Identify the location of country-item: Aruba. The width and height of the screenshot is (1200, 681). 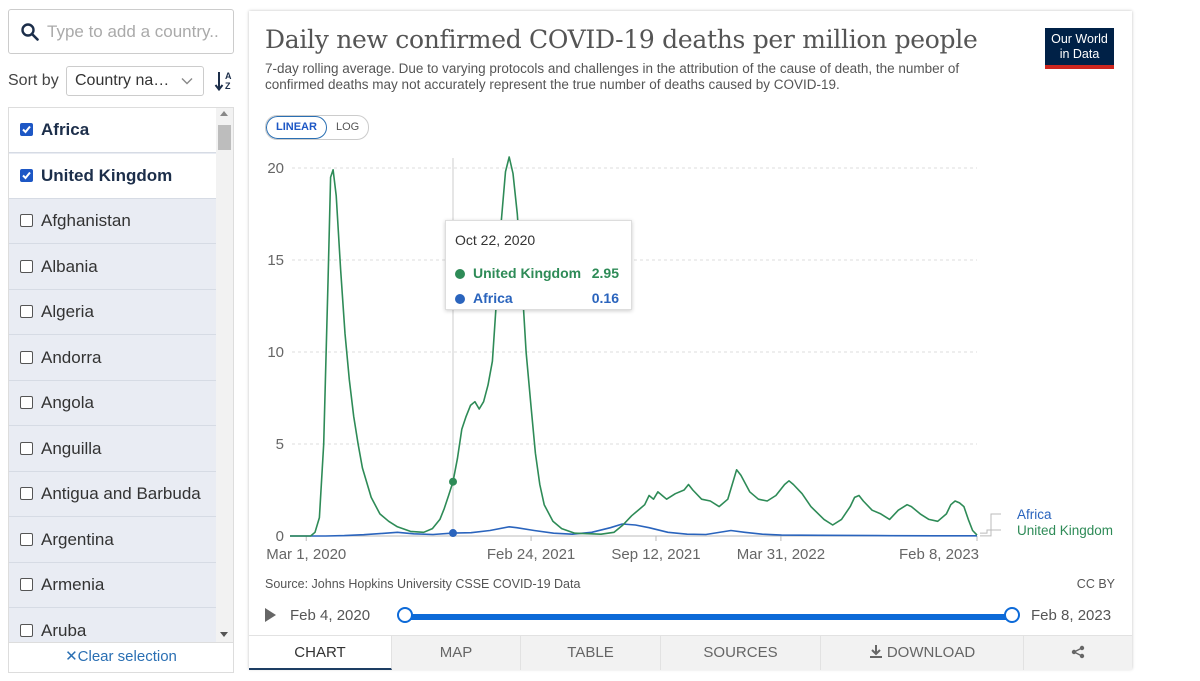
(112, 626).